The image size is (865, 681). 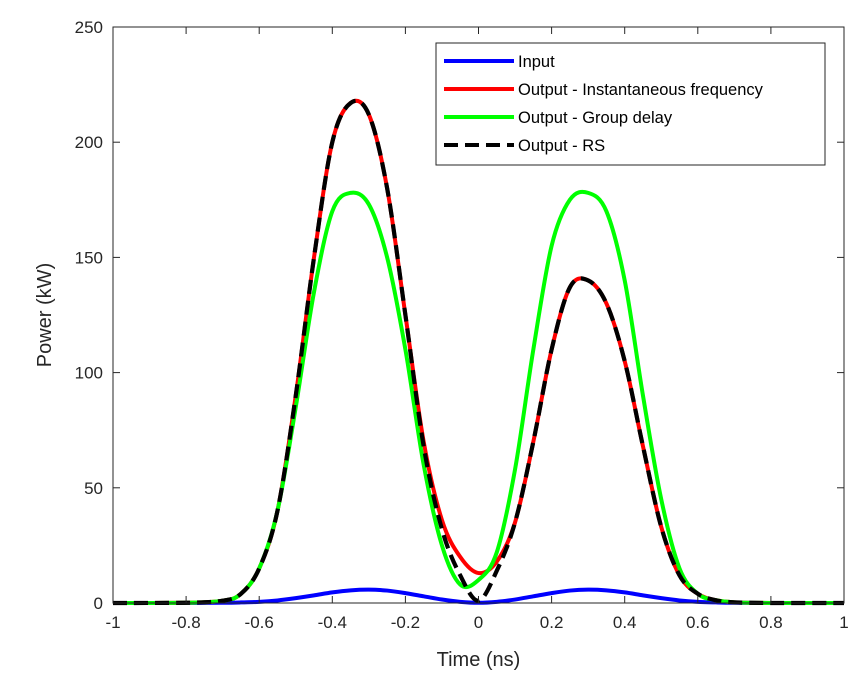 What do you see at coordinates (641, 90) in the screenshot?
I see `legend-label-1: Output - Instantaneous frequency` at bounding box center [641, 90].